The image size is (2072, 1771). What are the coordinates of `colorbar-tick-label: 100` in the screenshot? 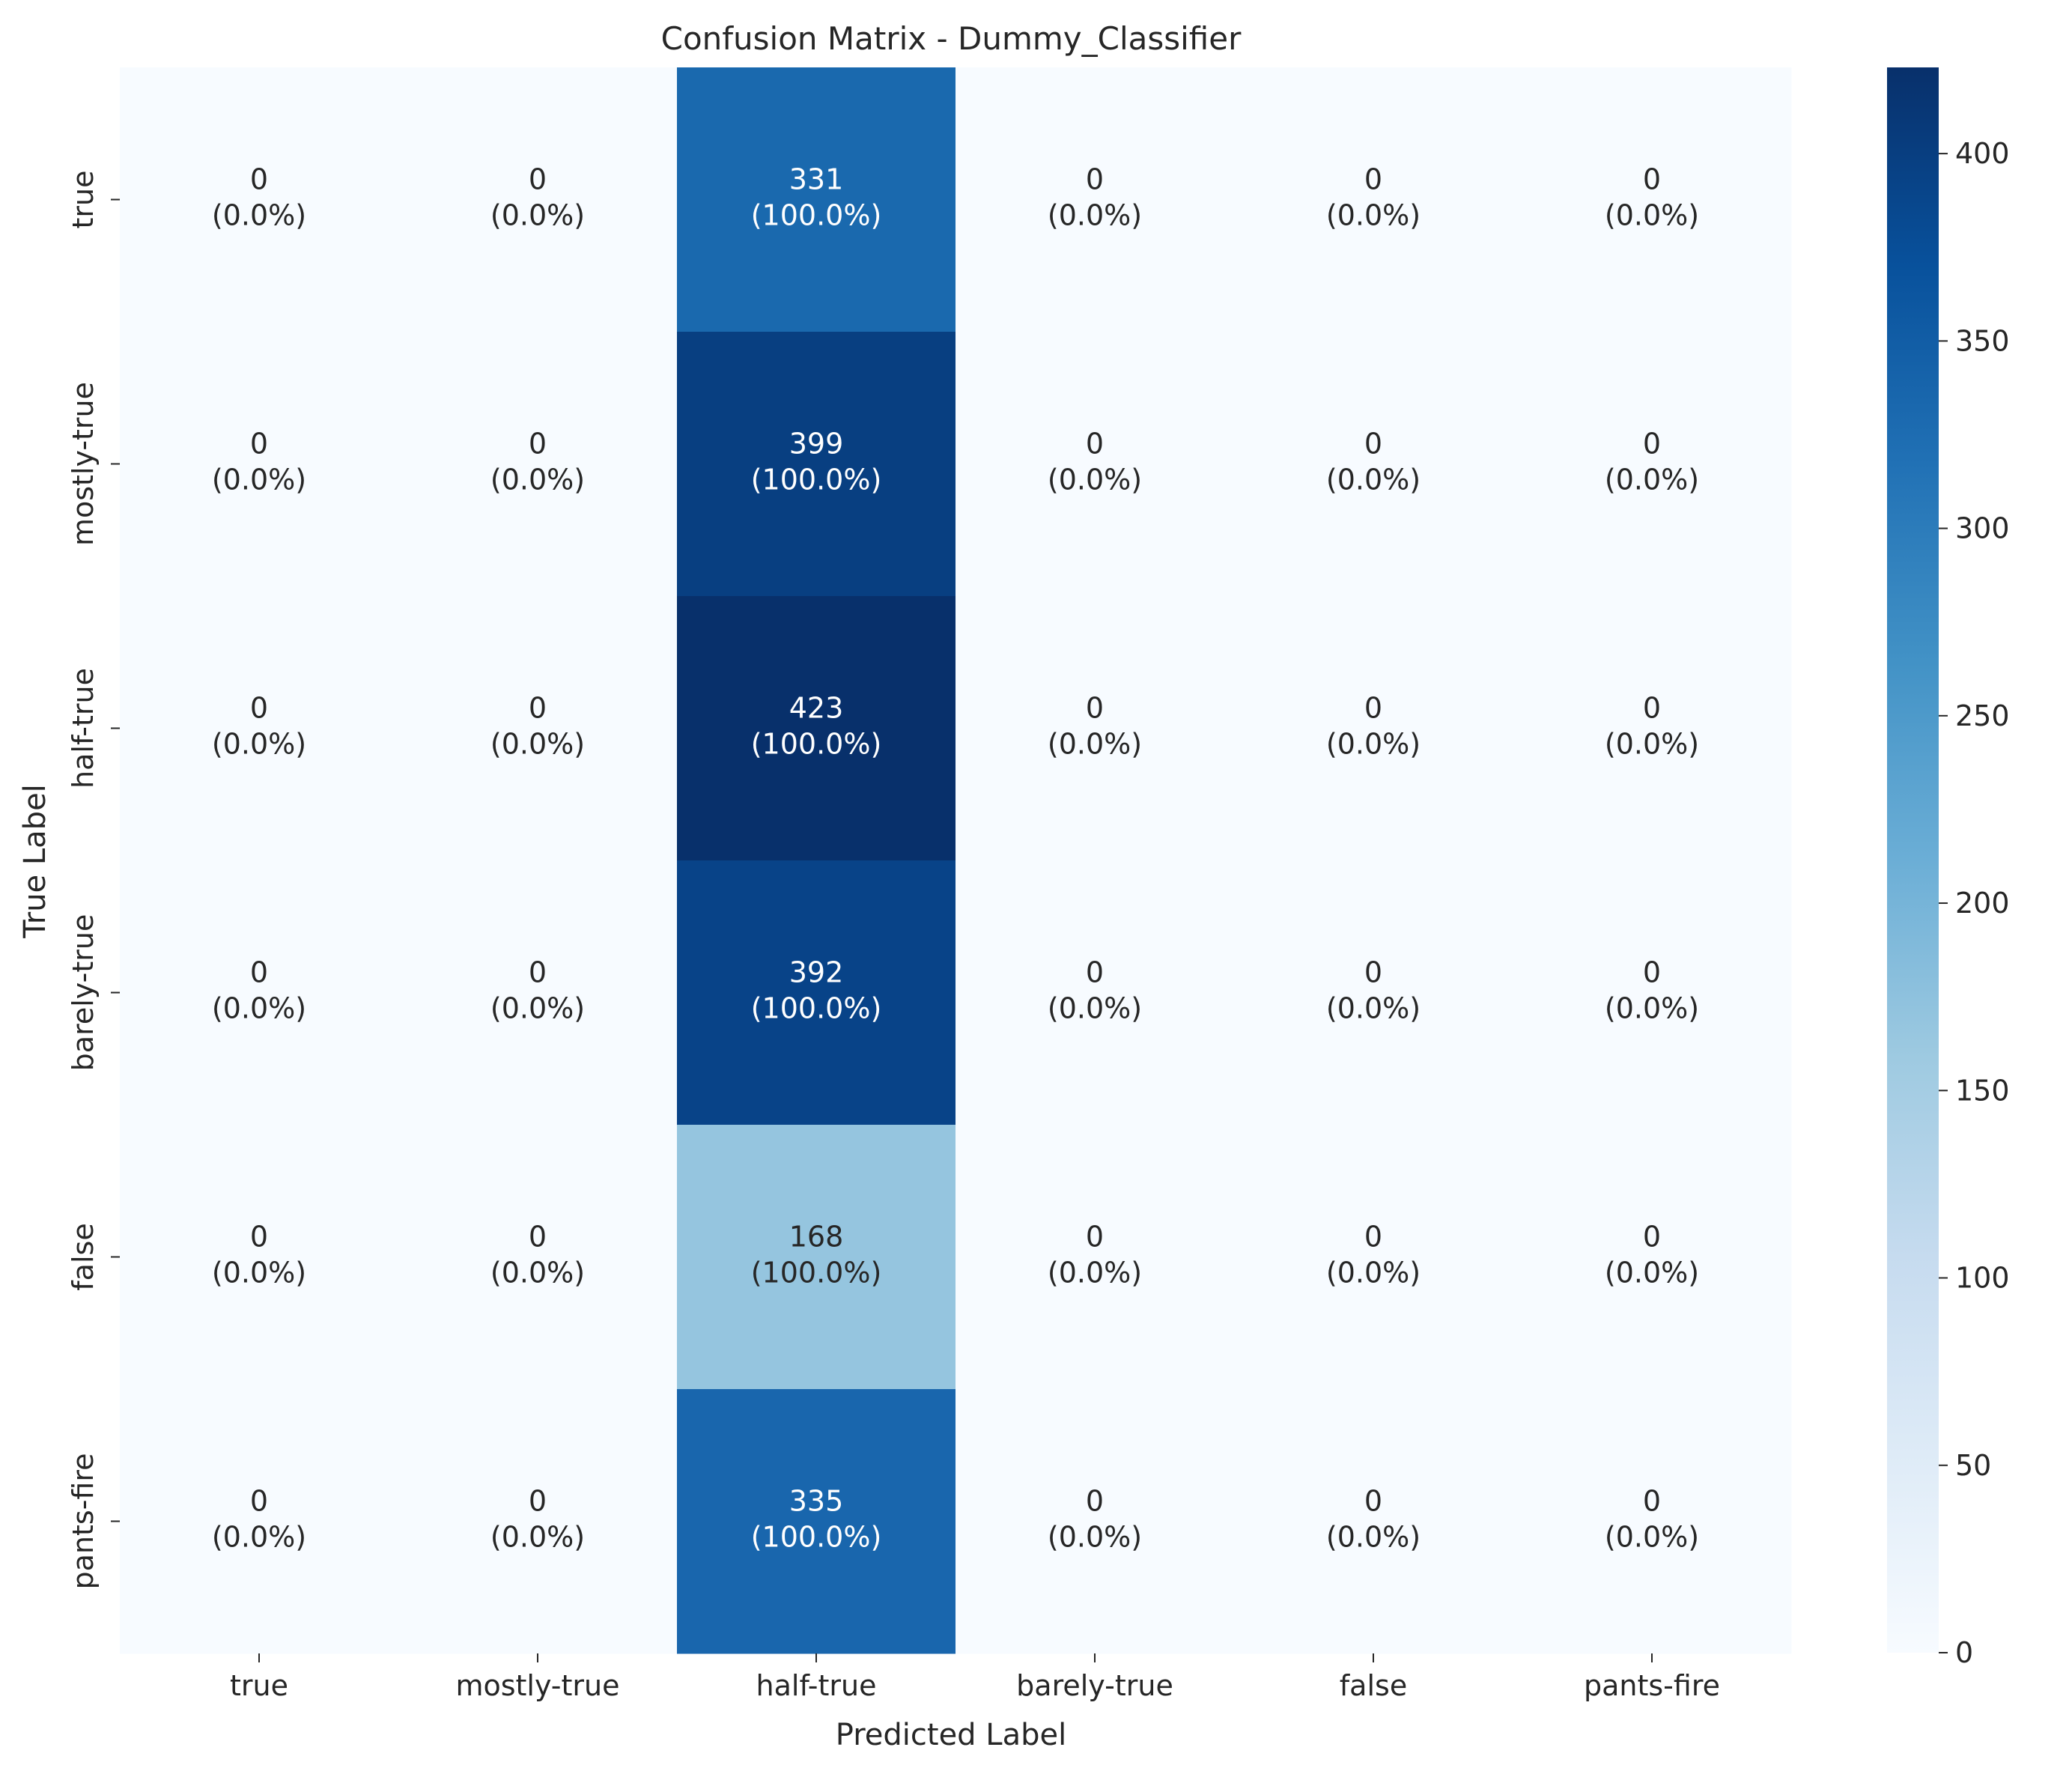 It's located at (1982, 1278).